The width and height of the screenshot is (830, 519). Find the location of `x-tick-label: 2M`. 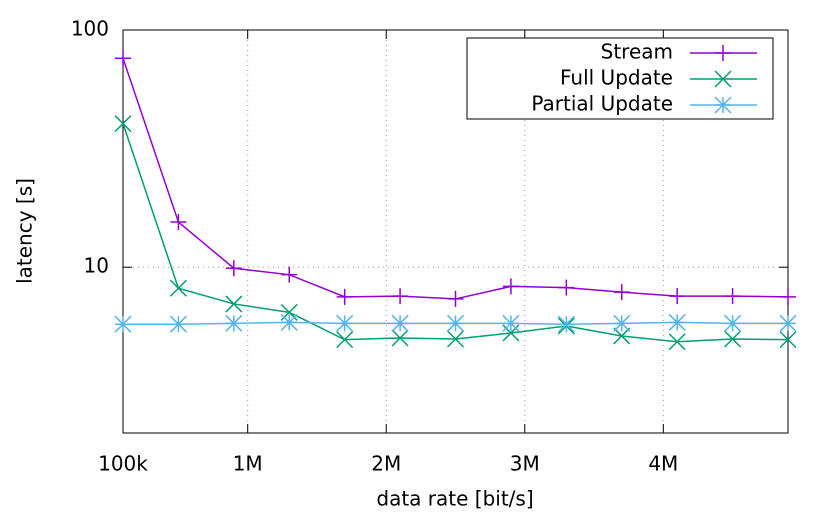

x-tick-label: 2M is located at coordinates (386, 464).